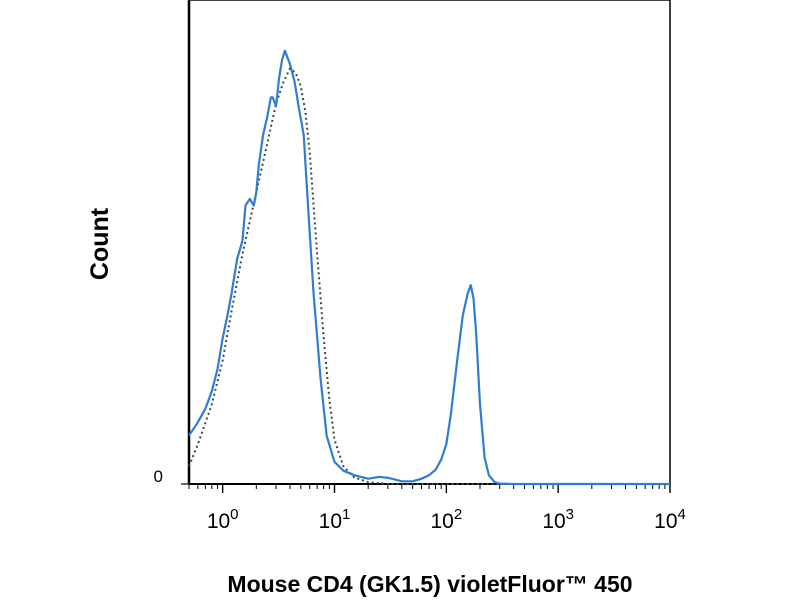 This screenshot has width=800, height=600. Describe the element at coordinates (446, 519) in the screenshot. I see `x-tick-label: 10²` at that location.